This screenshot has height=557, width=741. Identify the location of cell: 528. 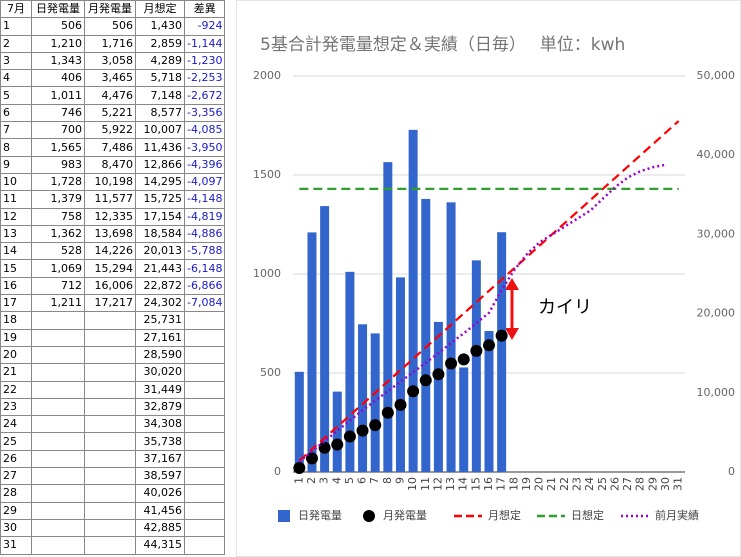
(58, 251).